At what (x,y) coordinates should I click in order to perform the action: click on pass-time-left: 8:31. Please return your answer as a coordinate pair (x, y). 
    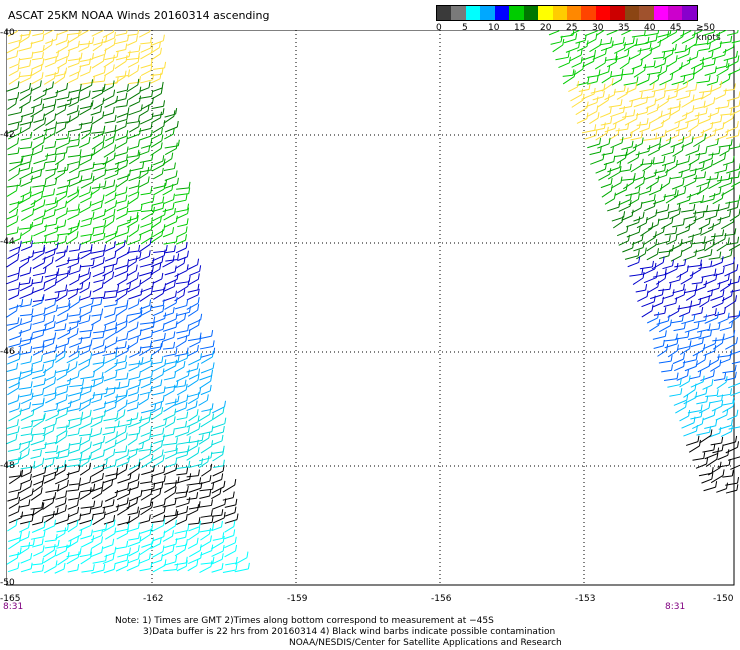
    Looking at the image, I should click on (13, 607).